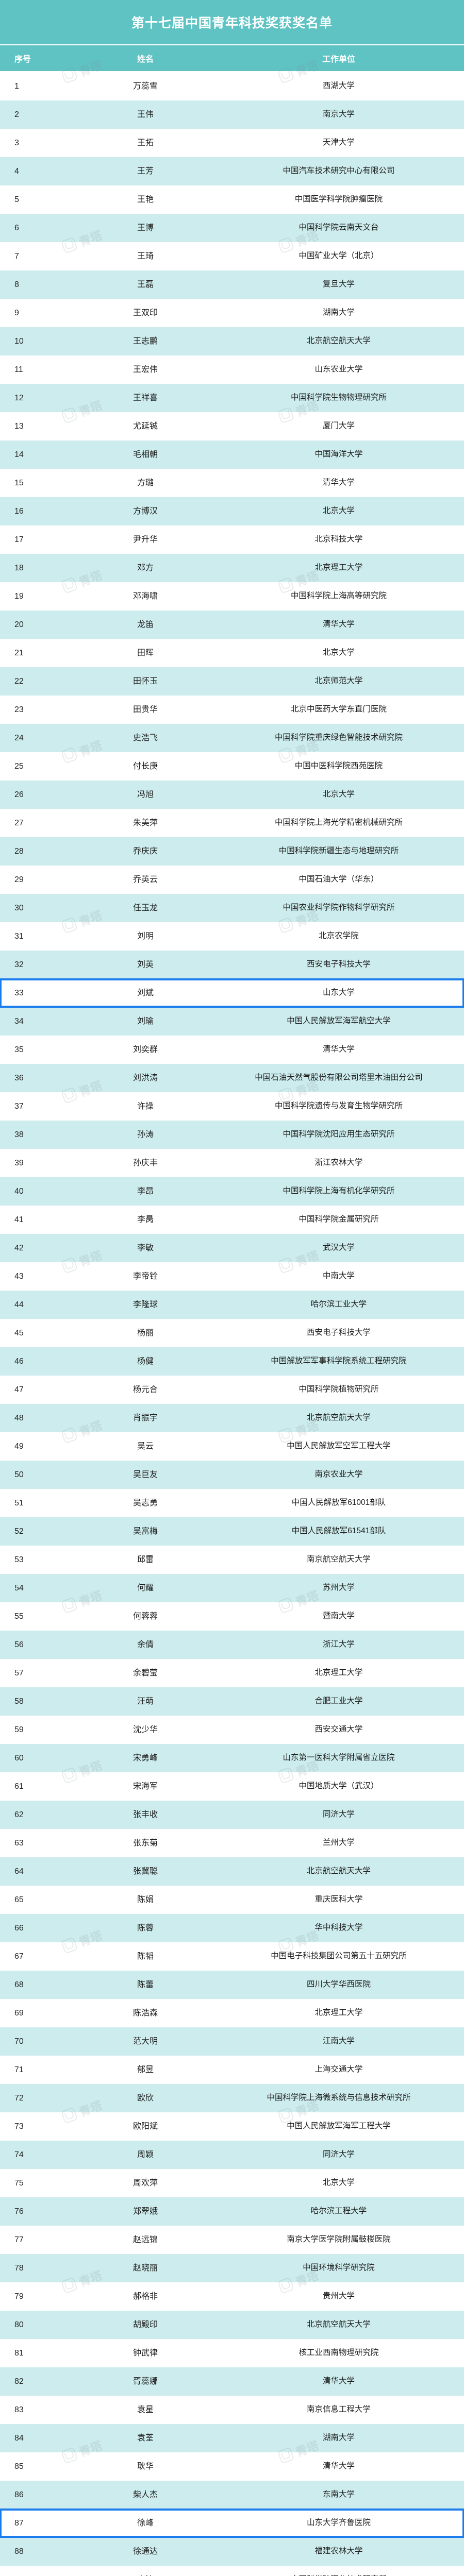 Image resolution: width=464 pixels, height=2576 pixels. Describe the element at coordinates (232, 2098) in the screenshot. I see `table-row: 72 欧欣 中国科学院上海微系统与信息技术研究所` at that location.